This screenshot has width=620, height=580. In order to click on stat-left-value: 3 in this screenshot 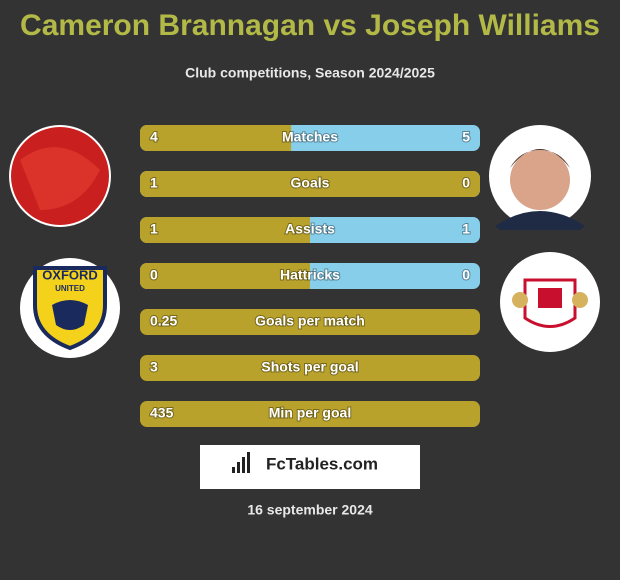, I will do `click(154, 367)`.